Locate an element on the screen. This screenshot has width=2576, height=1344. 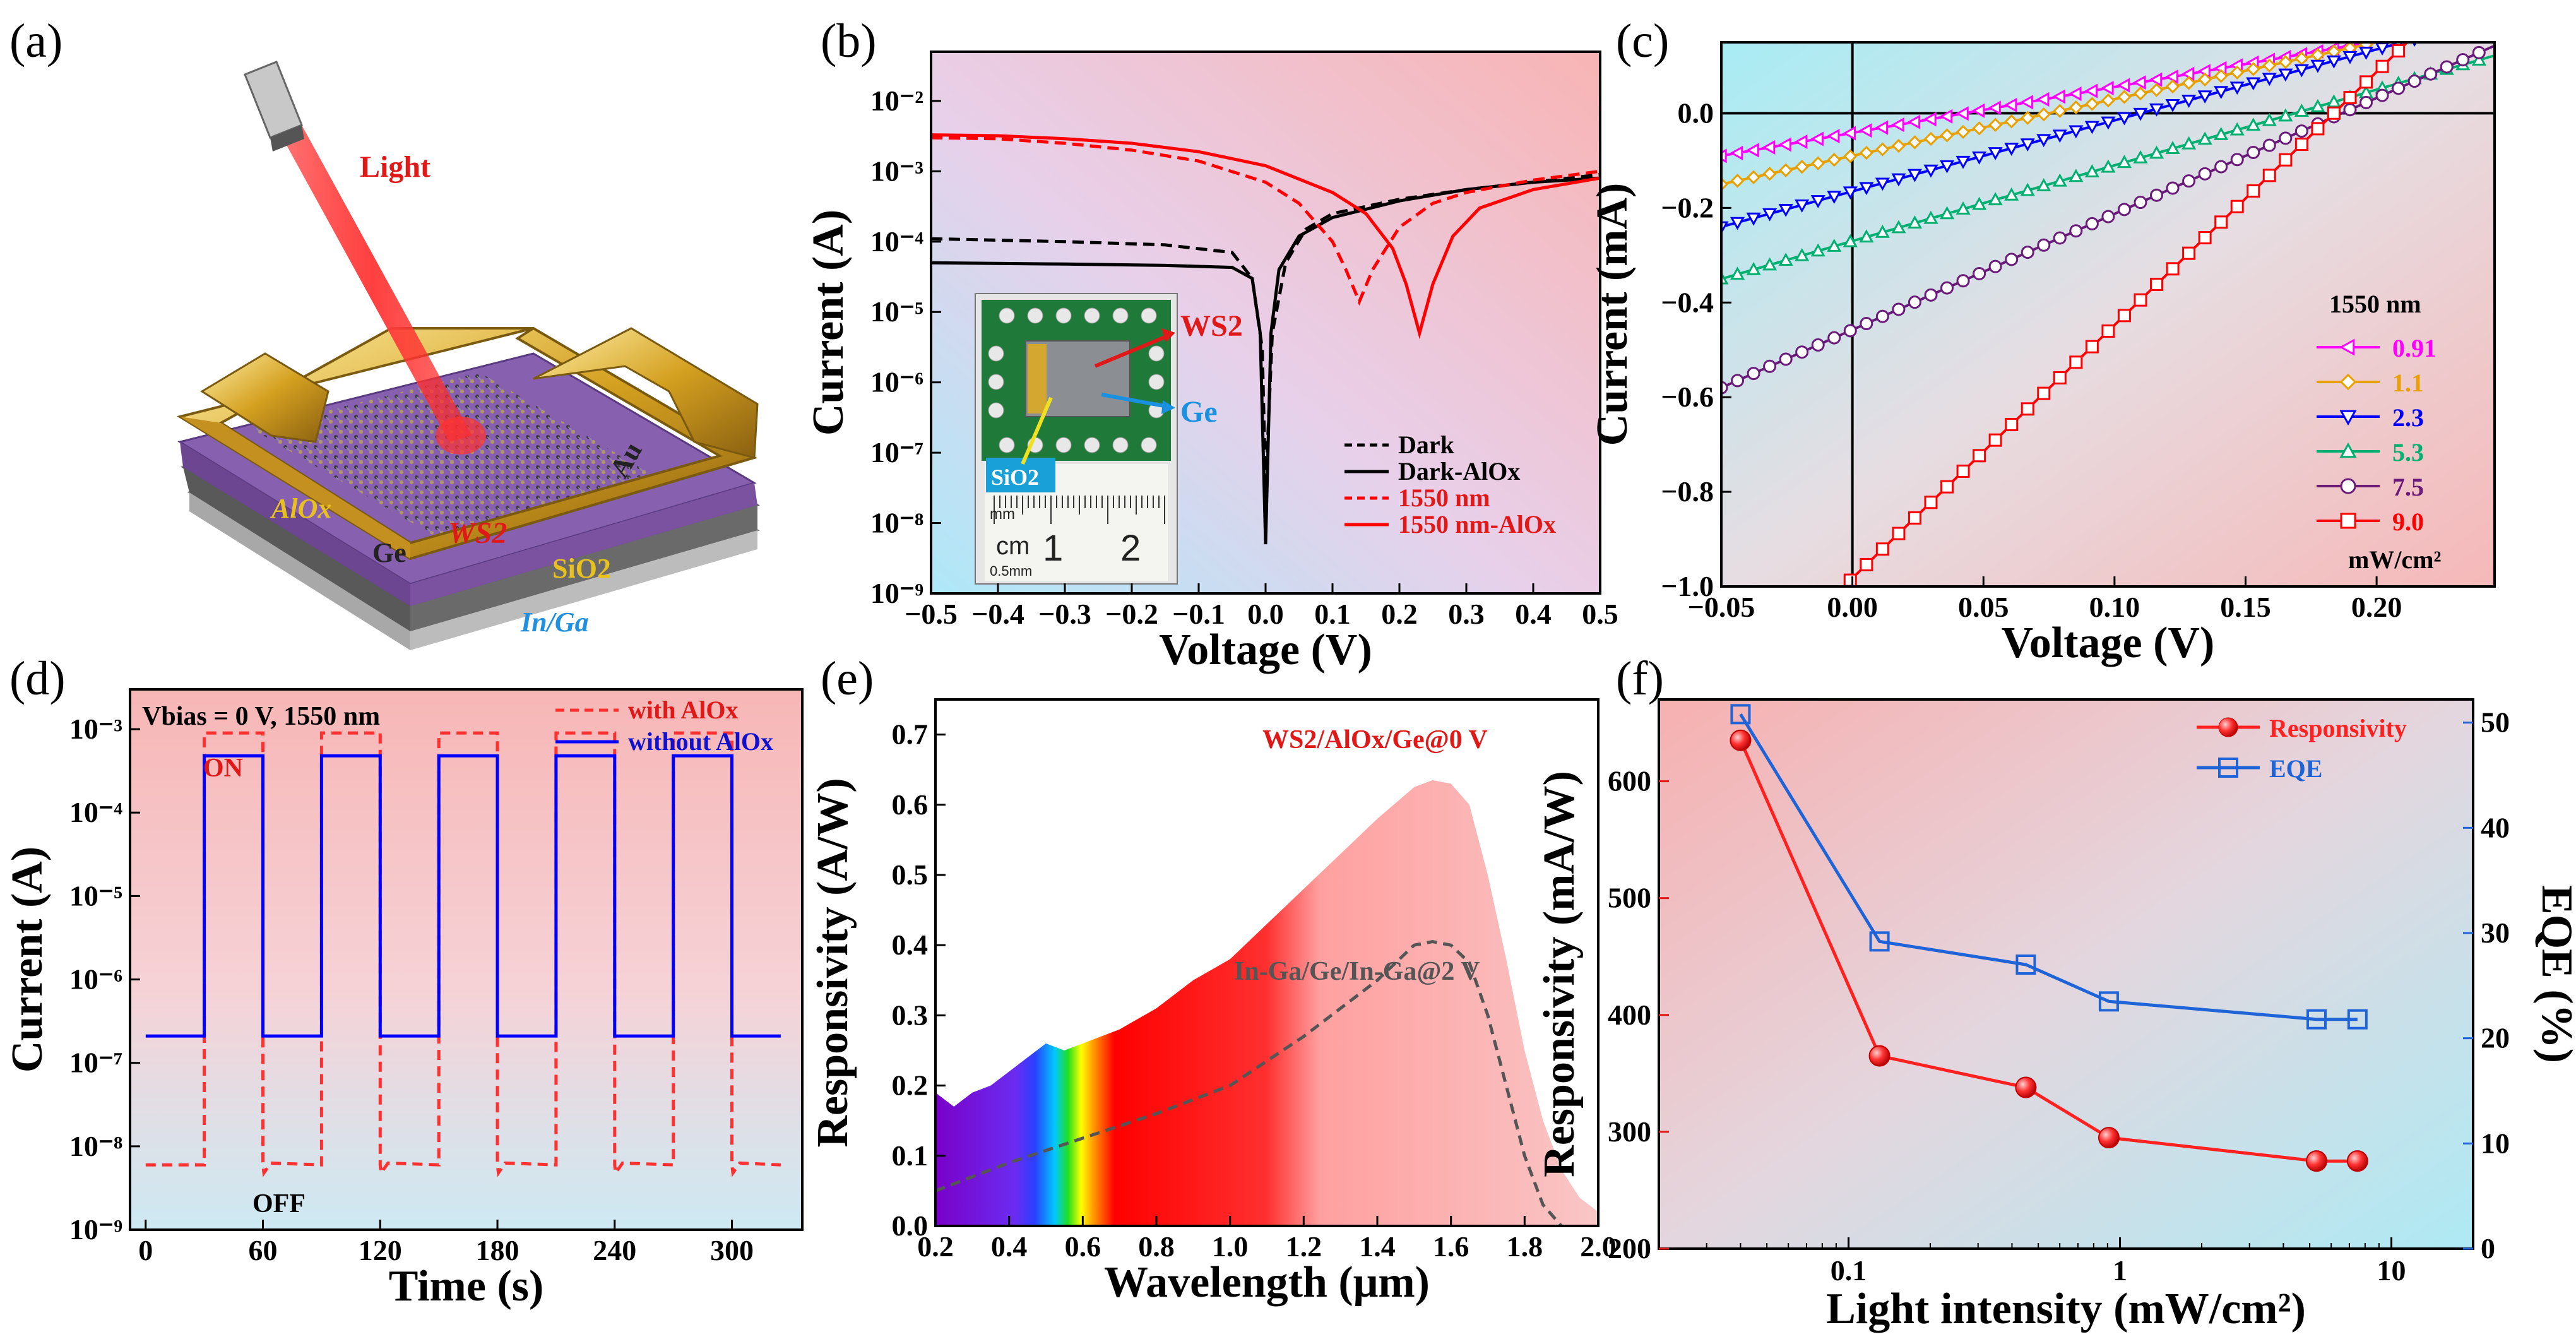
y2-tick-label: 40 is located at coordinates (2496, 827).